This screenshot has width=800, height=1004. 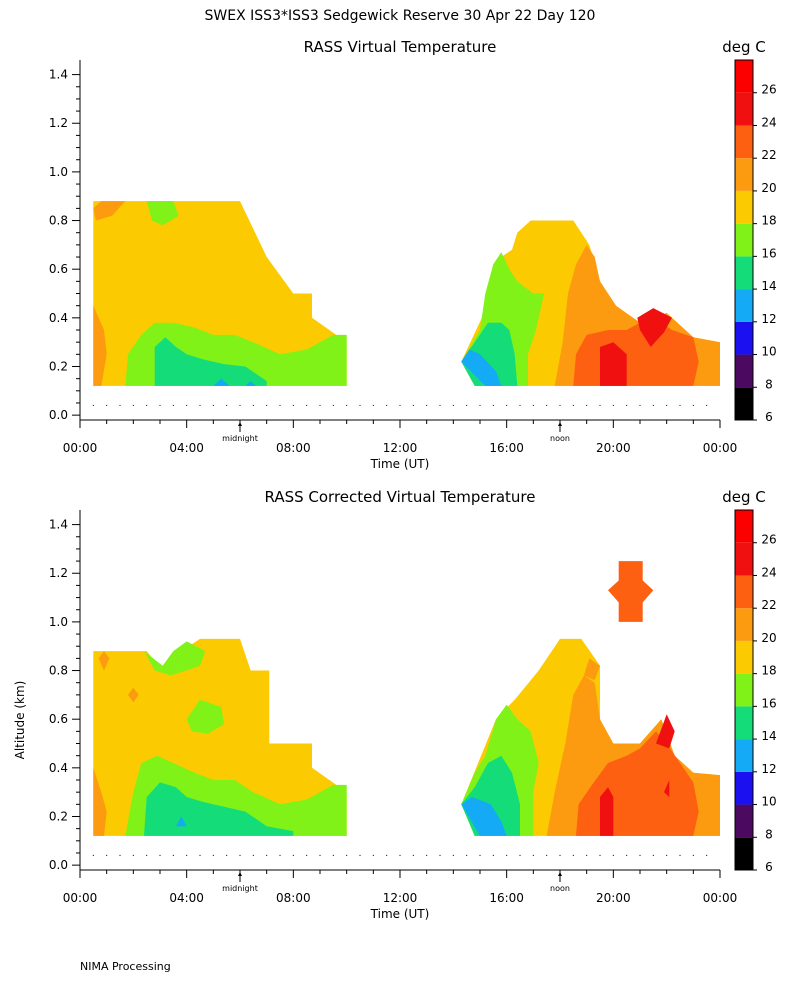 I want to click on x-tick-label: 20:00, so click(x=613, y=898).